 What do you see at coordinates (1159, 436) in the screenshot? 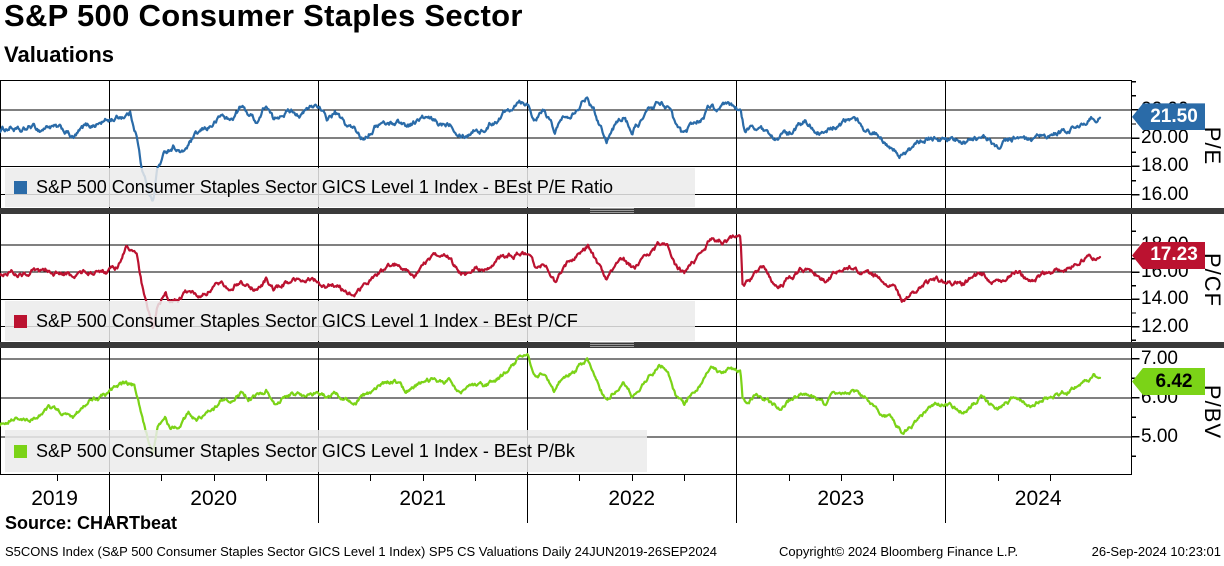
I see `y-tick-label: 5.00` at bounding box center [1159, 436].